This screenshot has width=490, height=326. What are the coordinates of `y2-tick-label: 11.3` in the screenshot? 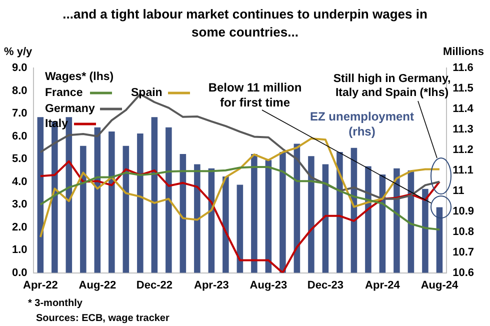 It's located at (463, 129).